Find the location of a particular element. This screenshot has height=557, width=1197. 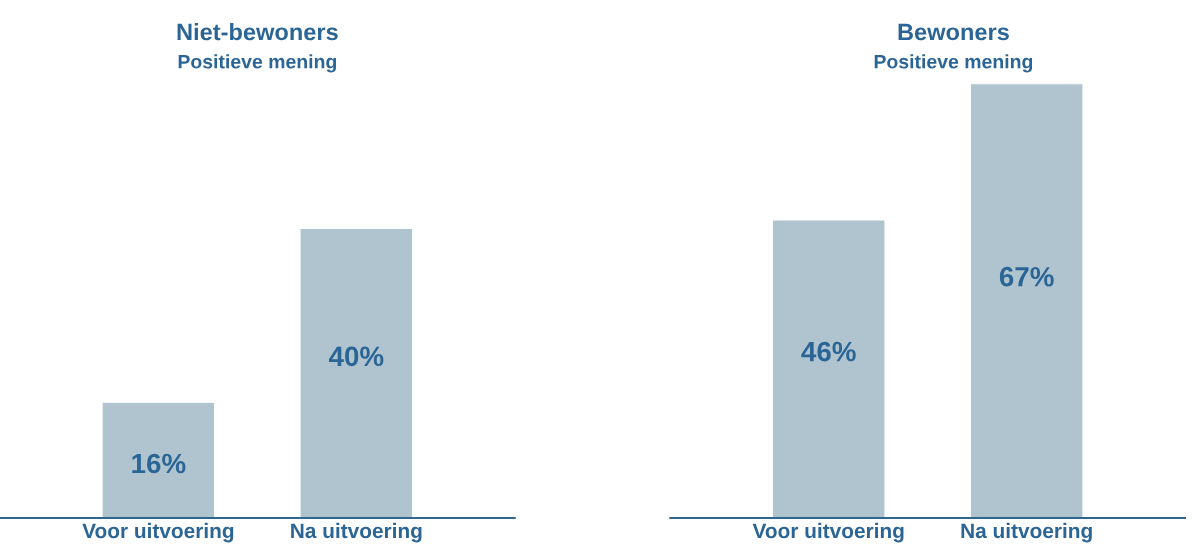

chart-title: Niet-bewoners is located at coordinates (257, 31).